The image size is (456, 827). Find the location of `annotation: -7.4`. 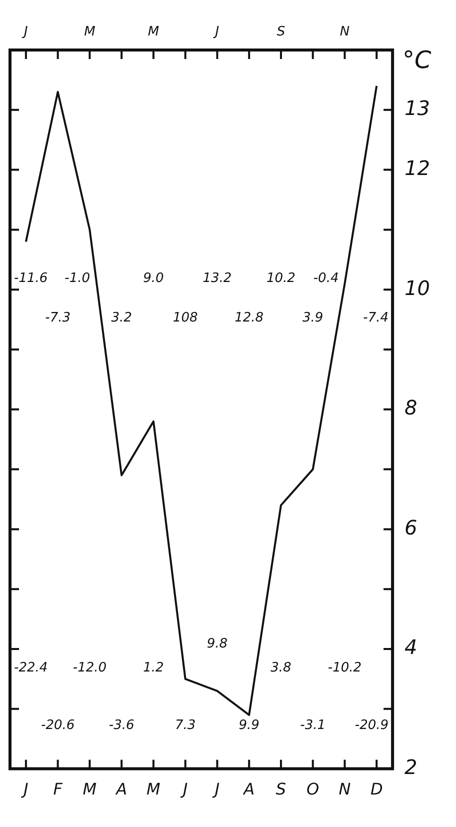

annotation: -7.4 is located at coordinates (376, 318).